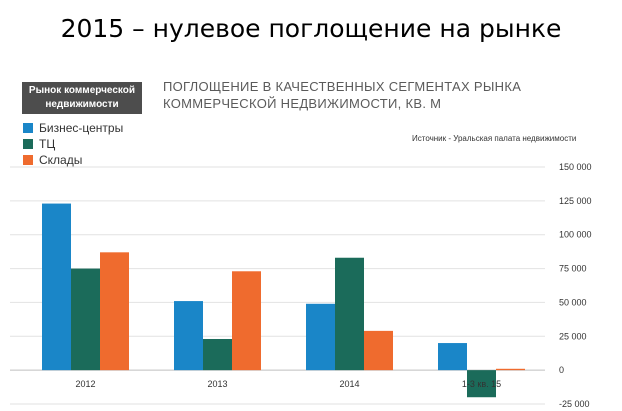  I want to click on legend-swatch-malls, so click(28, 144).